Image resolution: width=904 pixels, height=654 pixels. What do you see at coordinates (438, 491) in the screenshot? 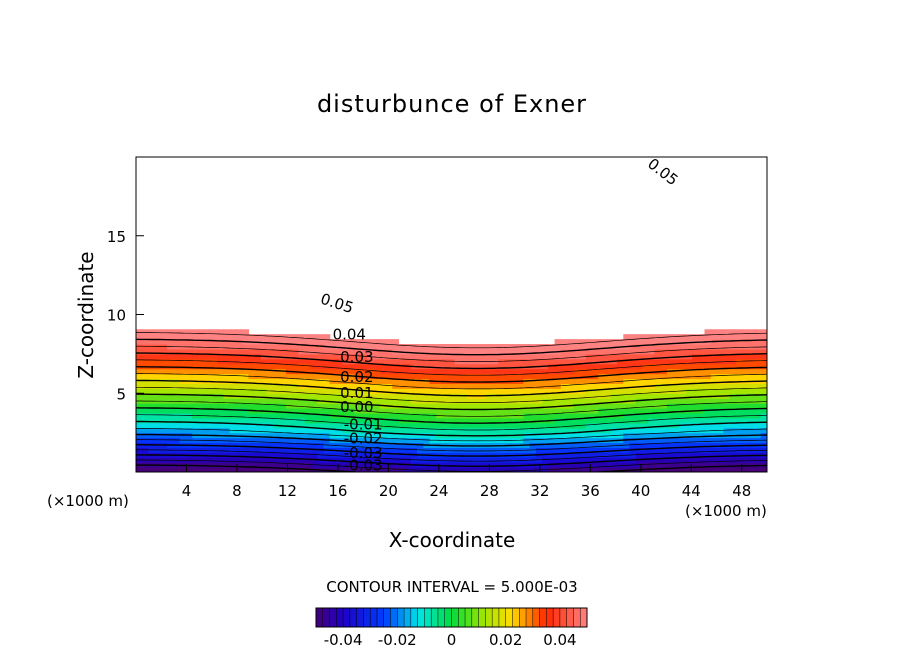
I see `x-tick-label: 24` at bounding box center [438, 491].